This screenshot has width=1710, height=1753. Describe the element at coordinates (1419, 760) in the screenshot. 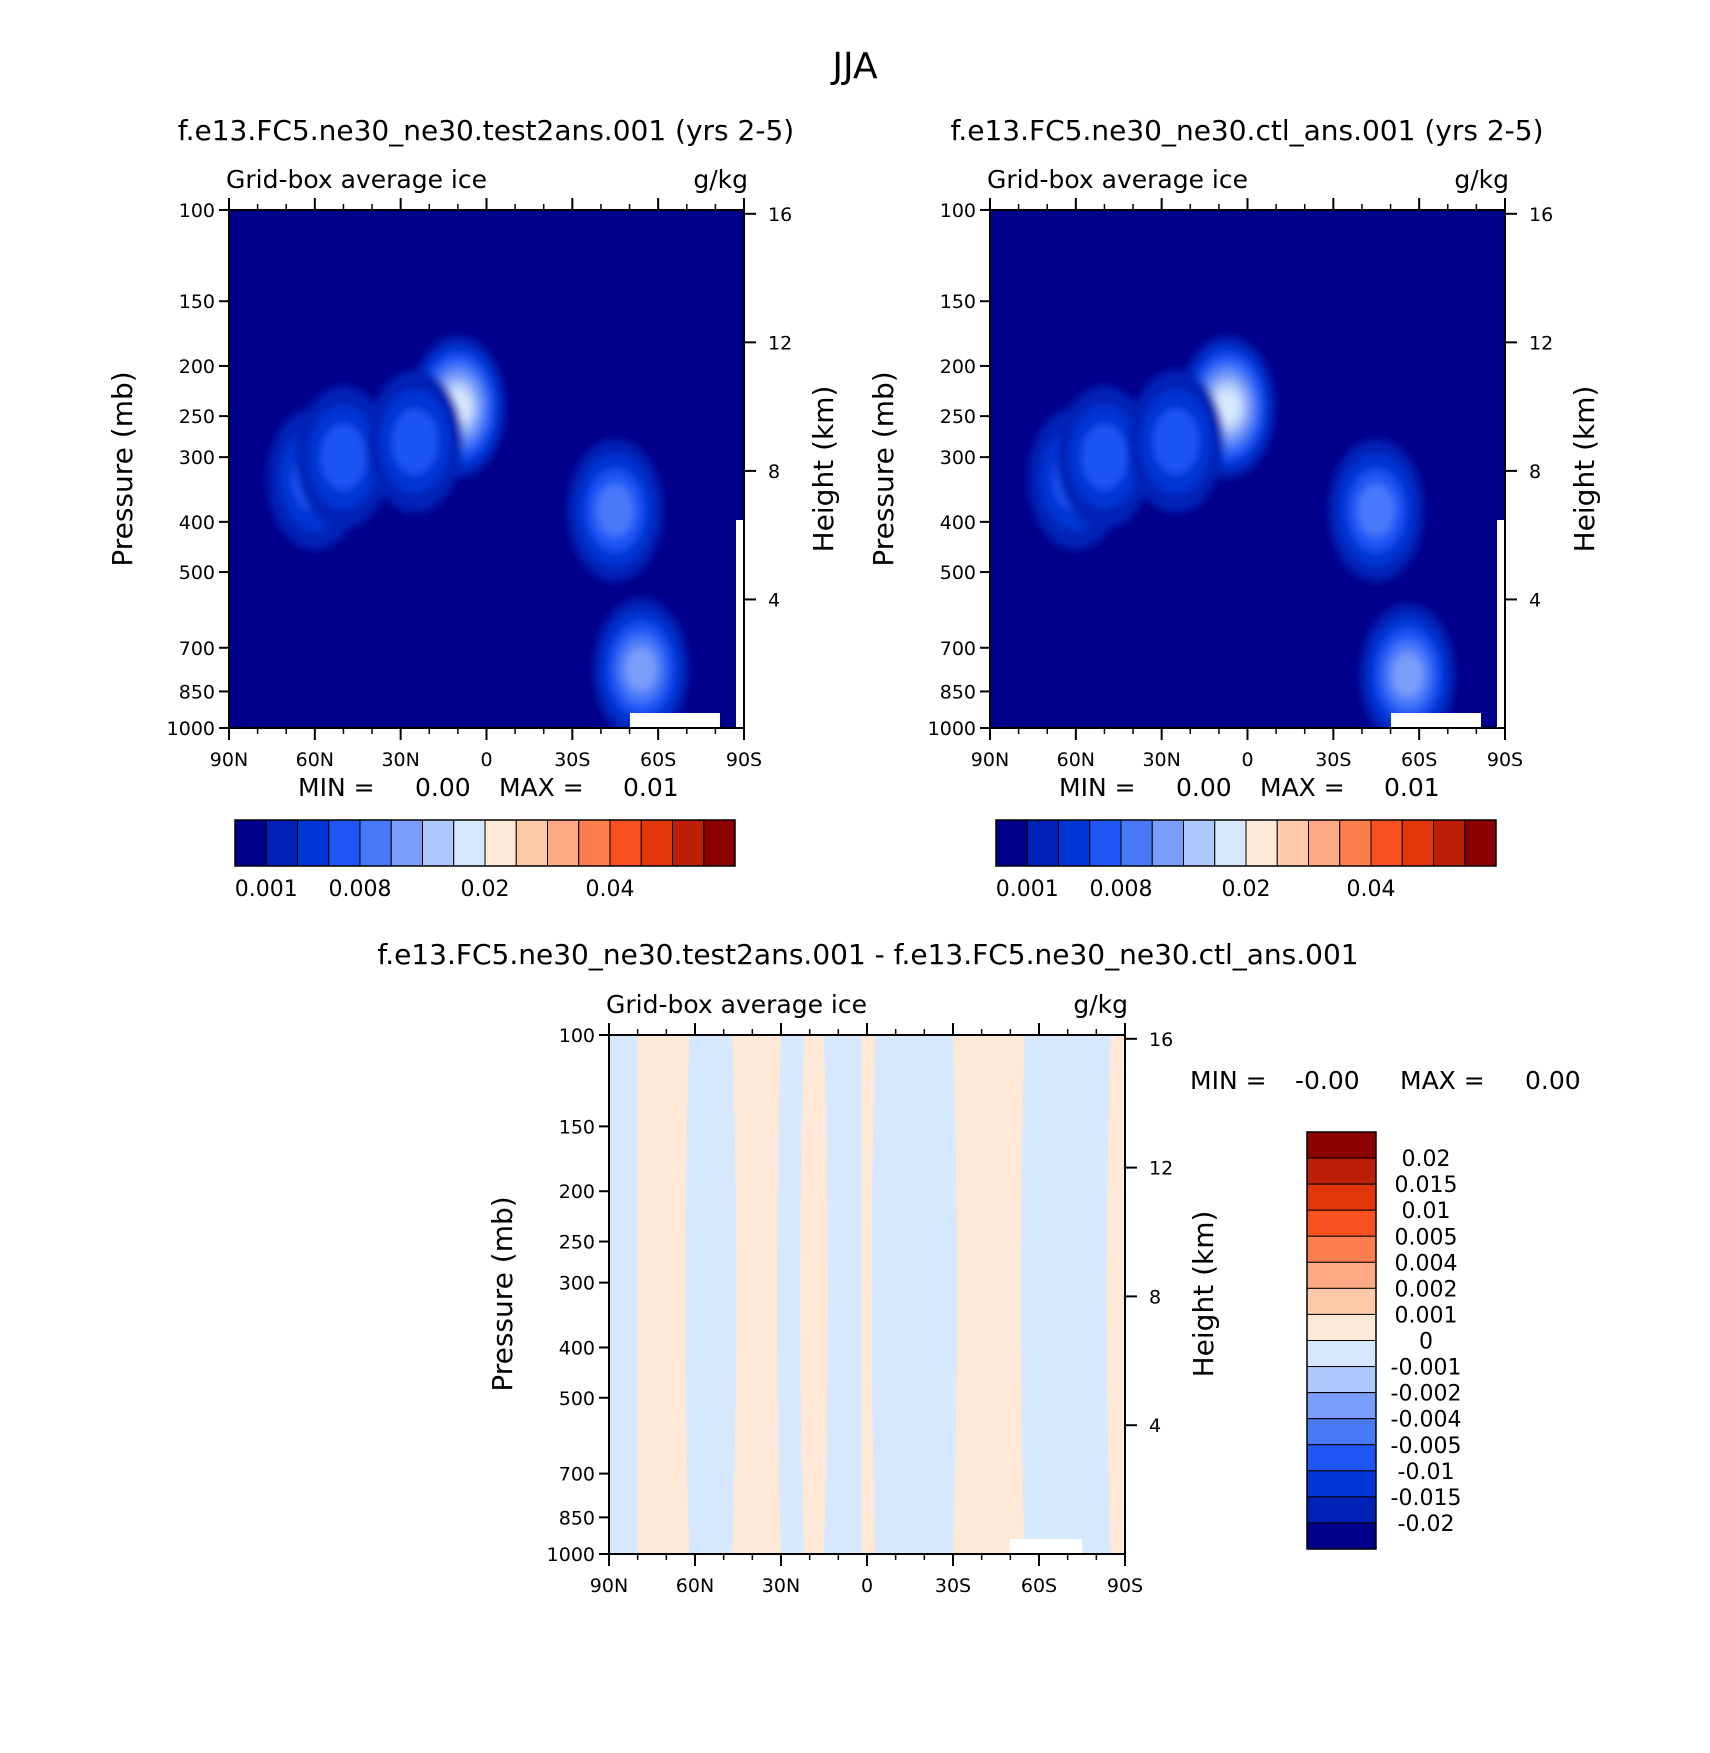

I see `x-tick-label: 60S` at that location.